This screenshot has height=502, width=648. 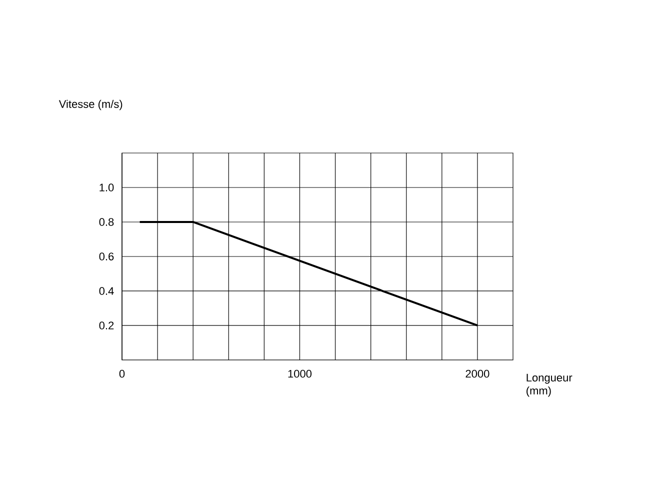 What do you see at coordinates (106, 222) in the screenshot?
I see `y-tick-label: 0.8` at bounding box center [106, 222].